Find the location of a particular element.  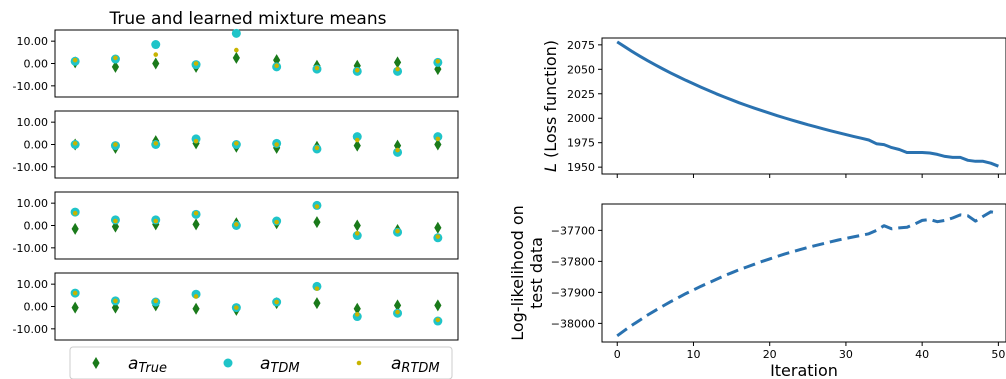

y-tick-label: −37700 is located at coordinates (573, 230).